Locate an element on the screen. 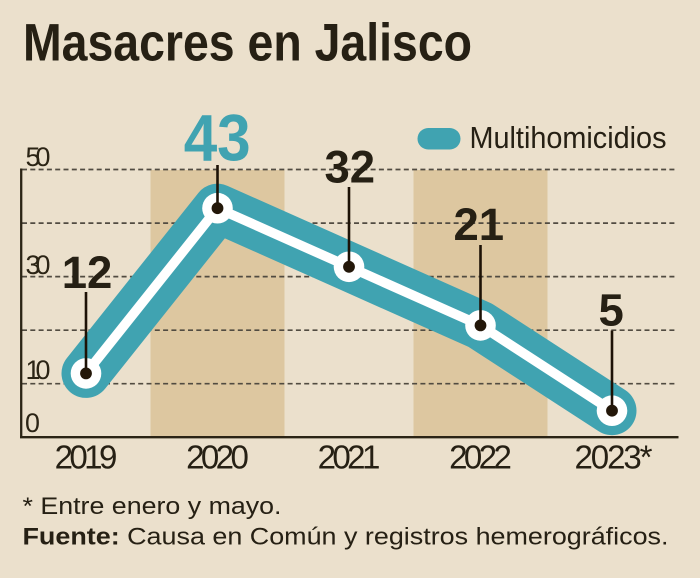 The height and width of the screenshot is (578, 700). svg-text: 21 is located at coordinates (478, 224).